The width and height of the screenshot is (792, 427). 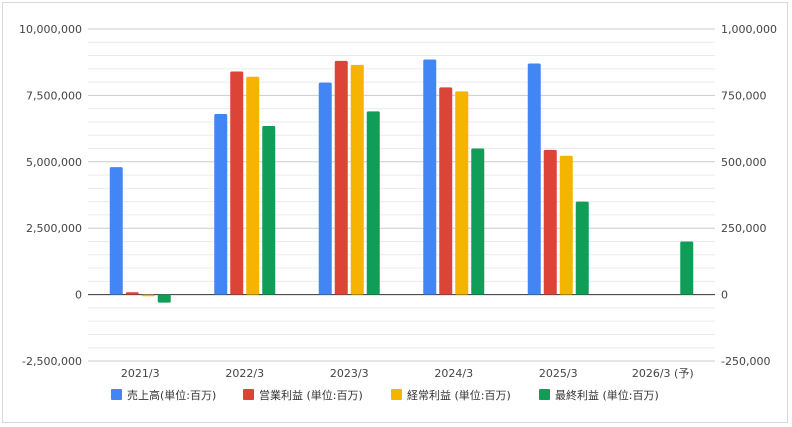 What do you see at coordinates (78, 295) in the screenshot?
I see `left-axis-tick-label: 0` at bounding box center [78, 295].